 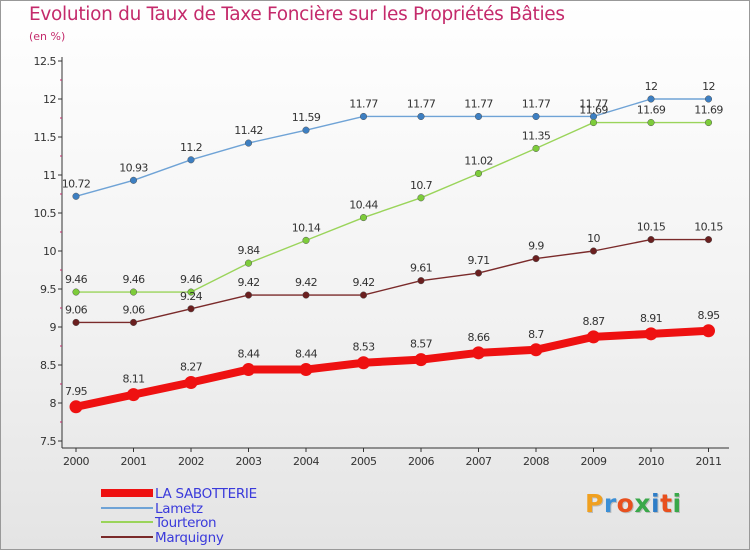 What do you see at coordinates (421, 185) in the screenshot?
I see `data-label: 10.7` at bounding box center [421, 185].